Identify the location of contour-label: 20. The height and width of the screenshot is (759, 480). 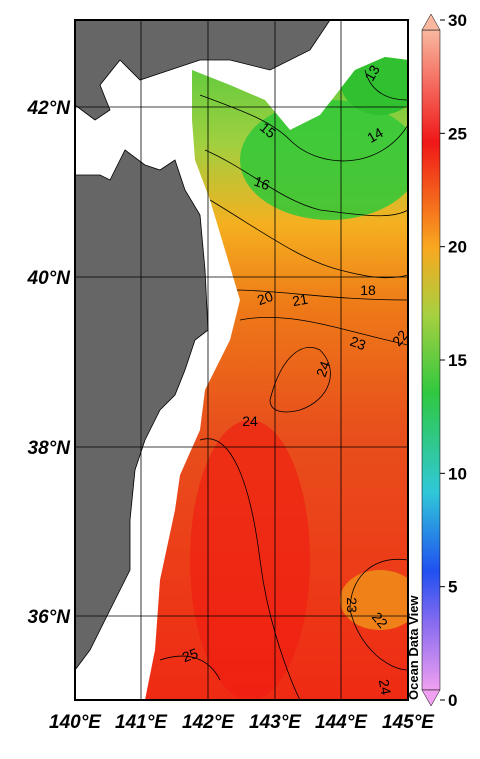
(265, 298).